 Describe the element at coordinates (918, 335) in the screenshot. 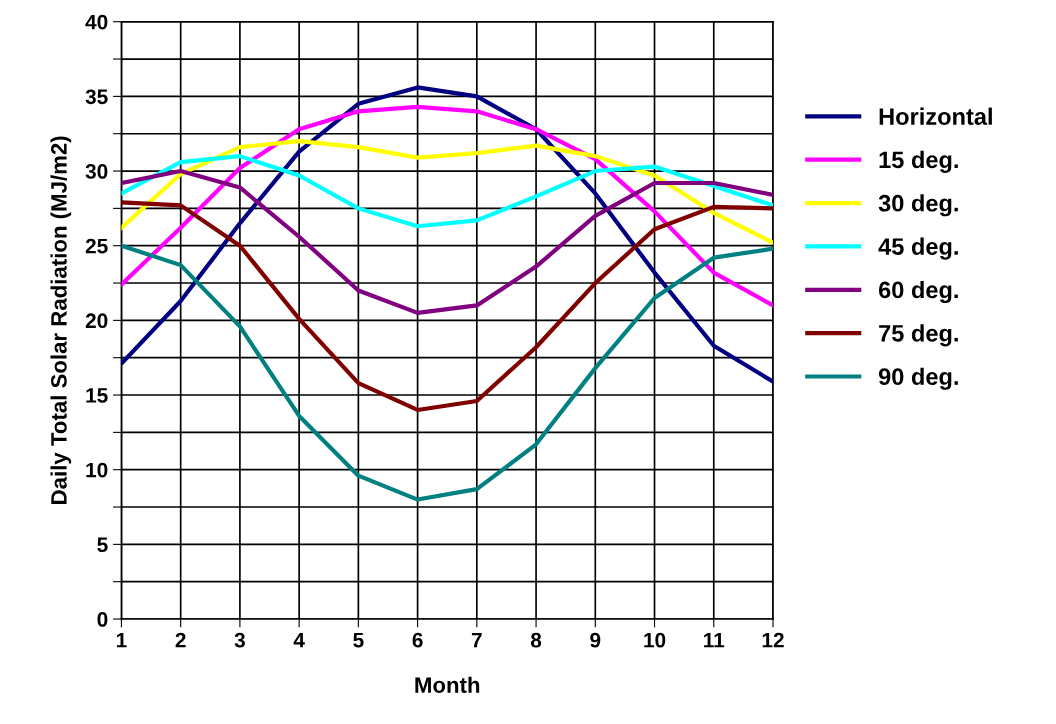

I see `legend-label: 75 deg.` at that location.